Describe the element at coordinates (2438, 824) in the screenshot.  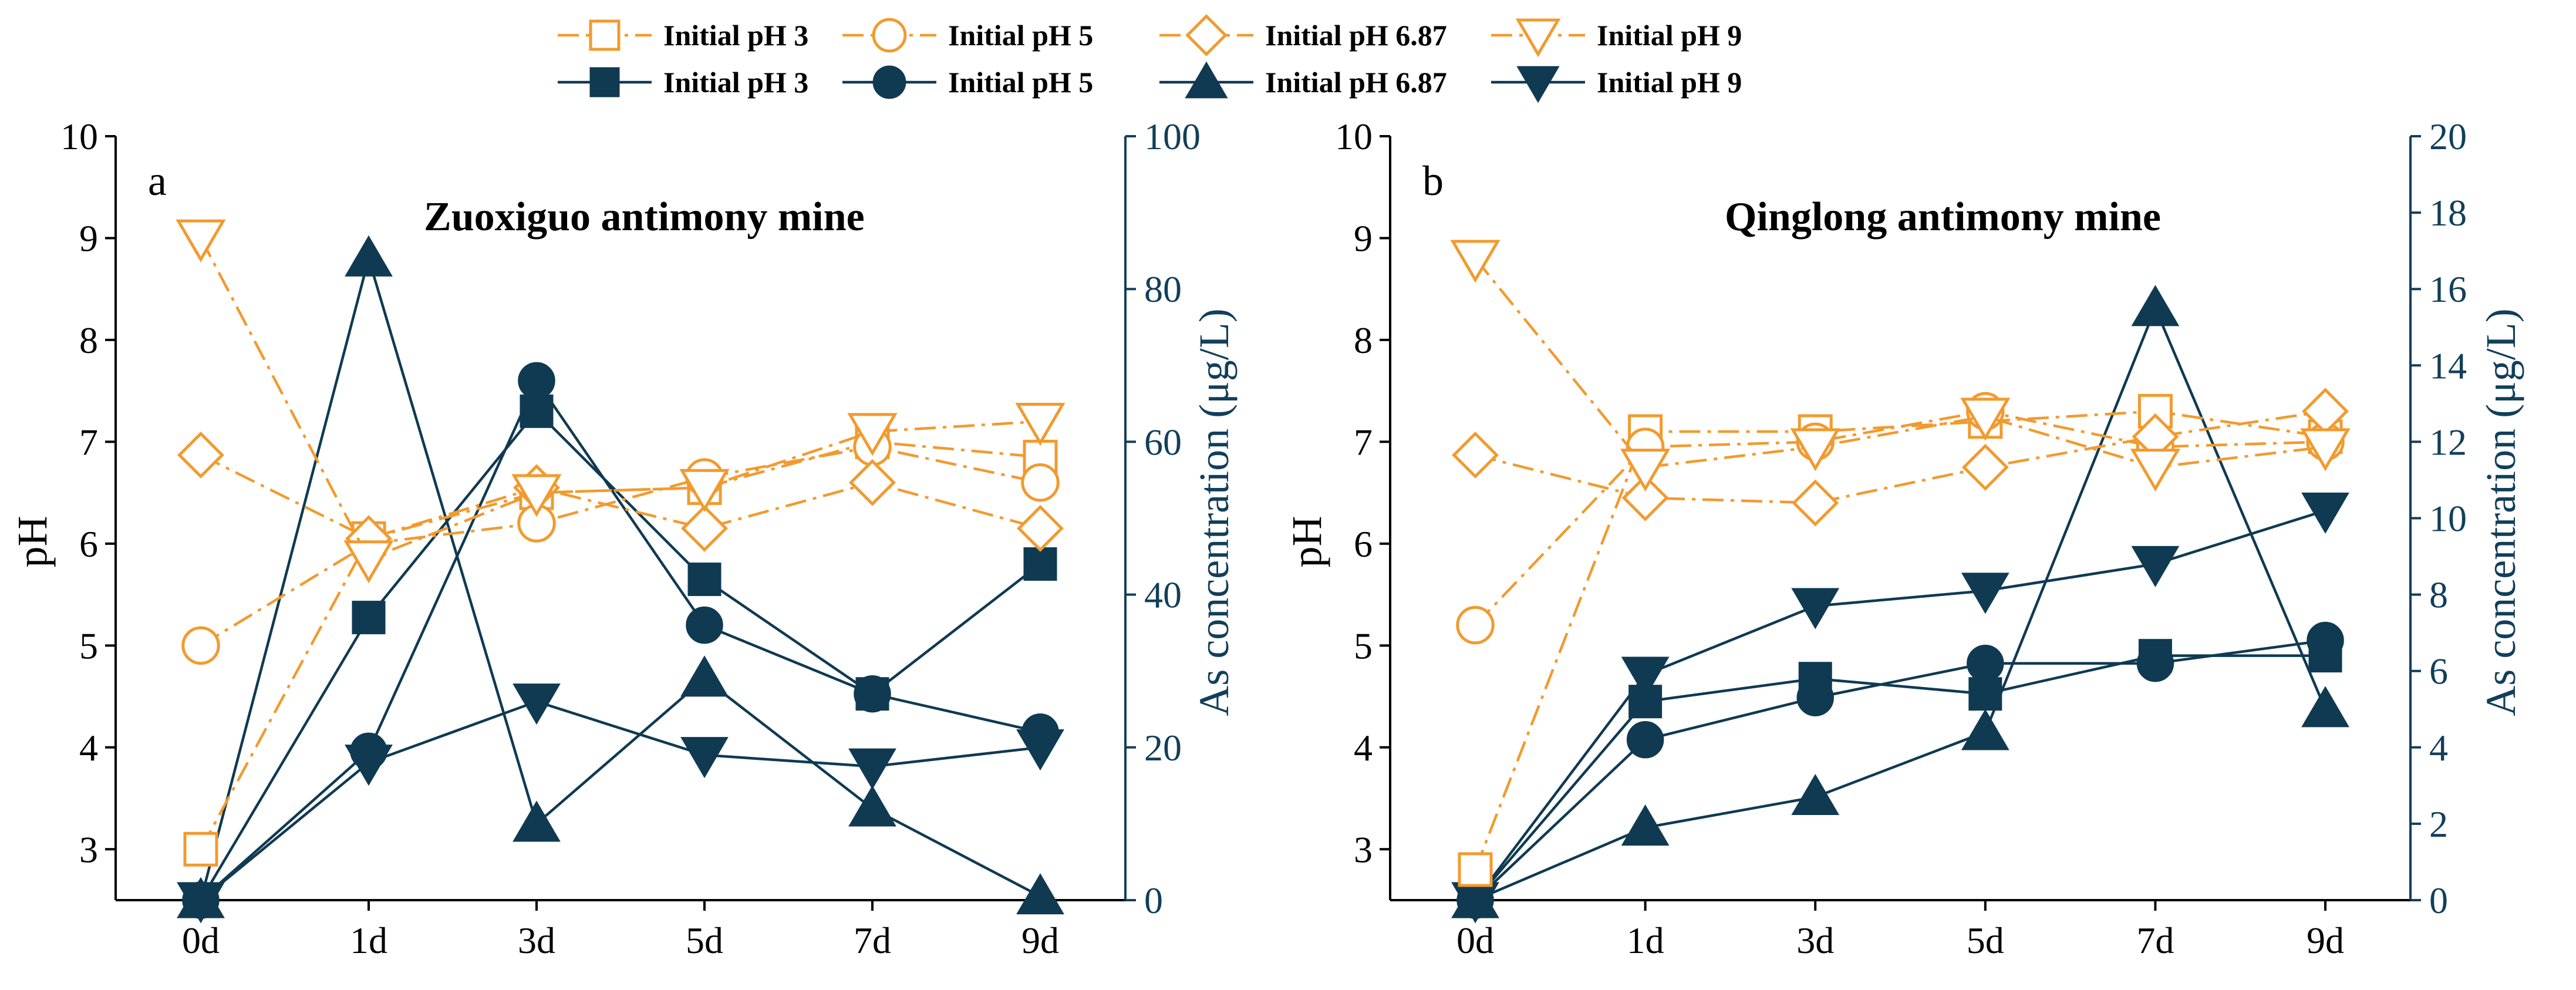
I see `right-tick-label: 2` at that location.